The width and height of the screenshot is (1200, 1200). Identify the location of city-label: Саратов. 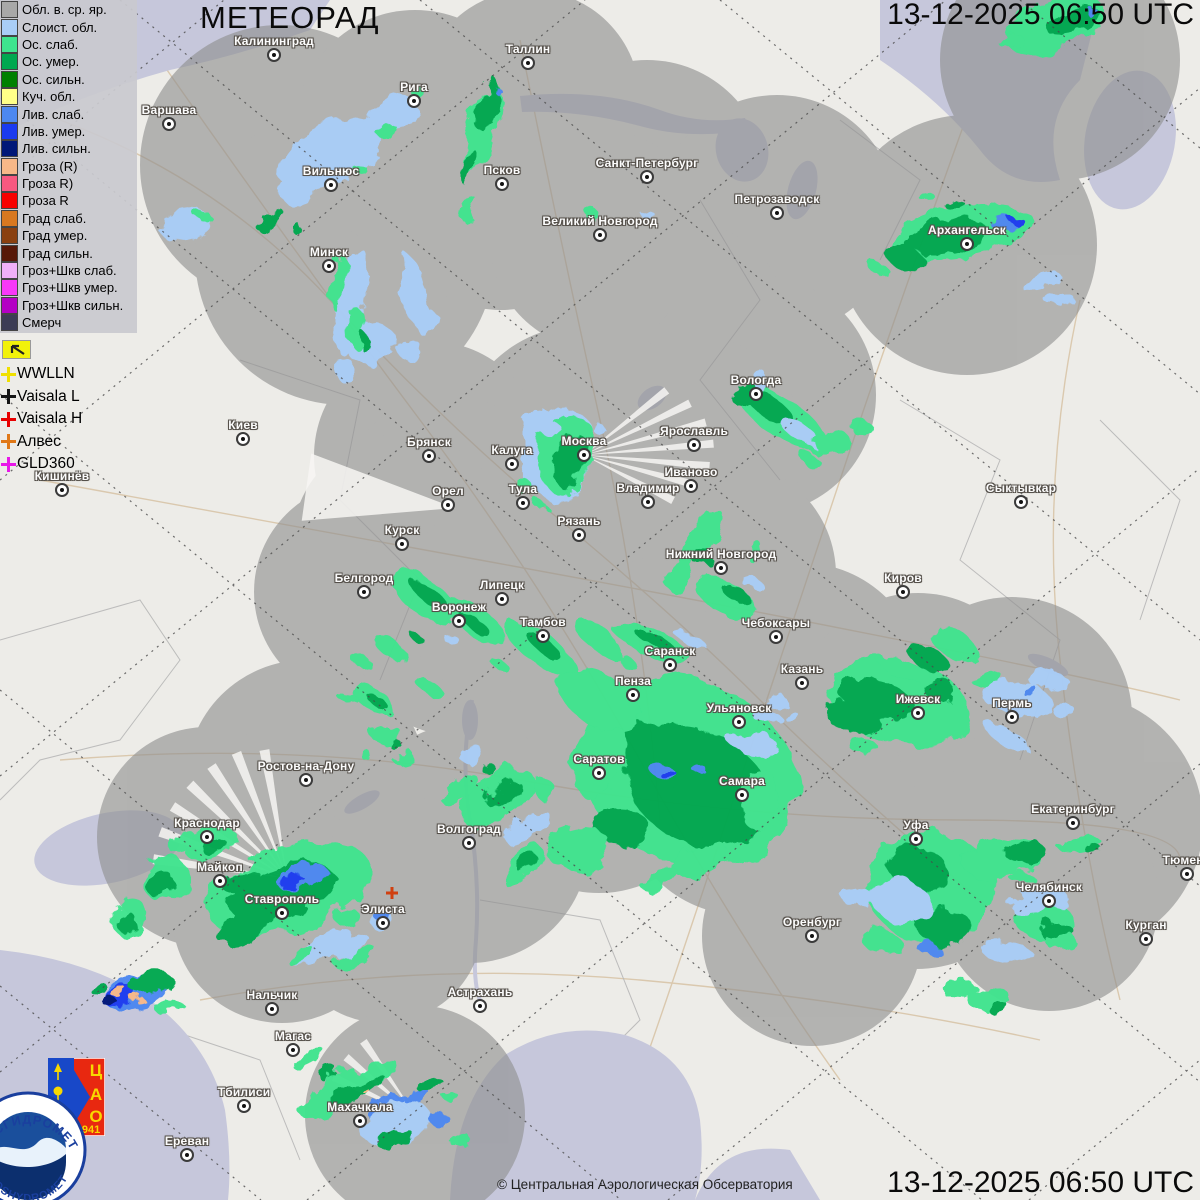
(599, 759).